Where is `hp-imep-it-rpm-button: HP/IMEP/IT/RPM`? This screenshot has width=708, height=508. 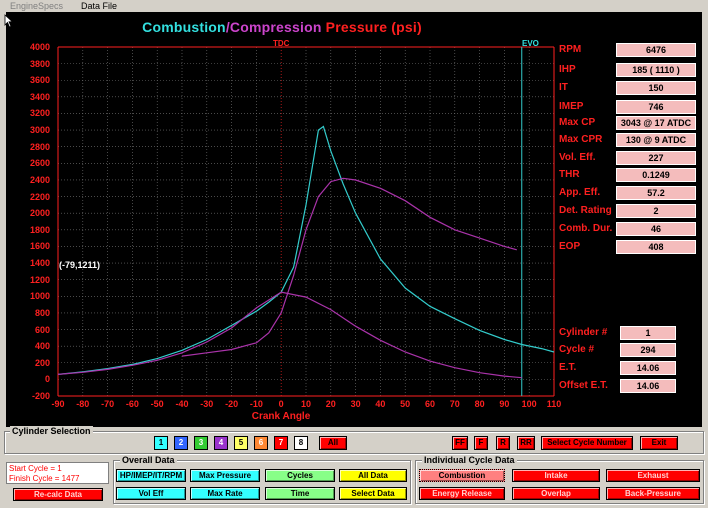
hp-imep-it-rpm-button: HP/IMEP/IT/RPM is located at coordinates (151, 475).